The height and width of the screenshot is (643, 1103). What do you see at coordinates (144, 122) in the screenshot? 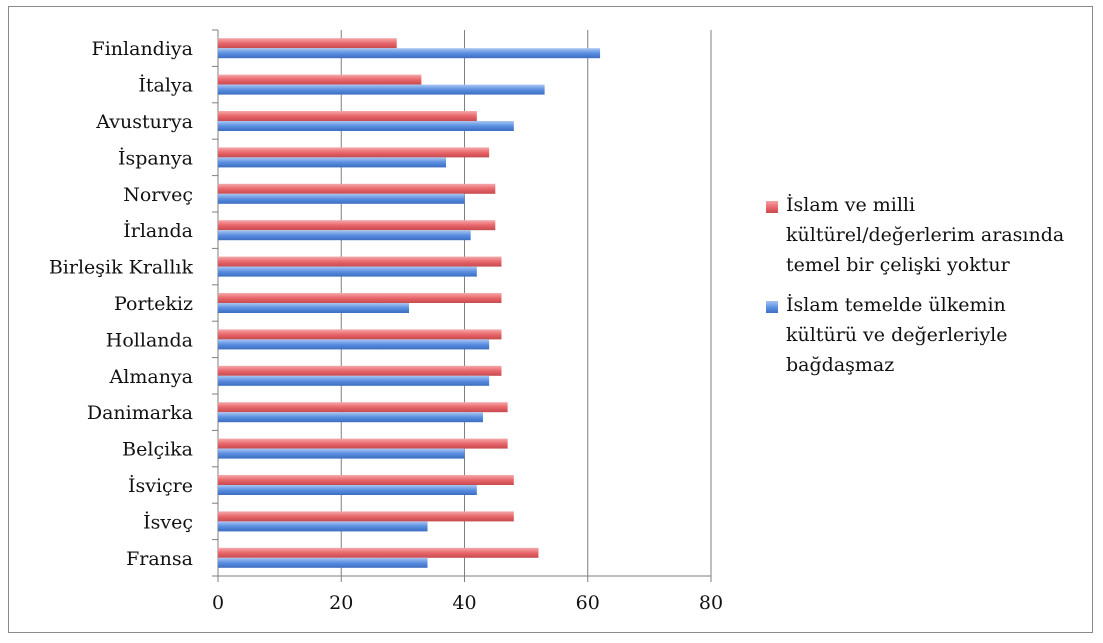
I see `y-category-label: Avusturya` at bounding box center [144, 122].